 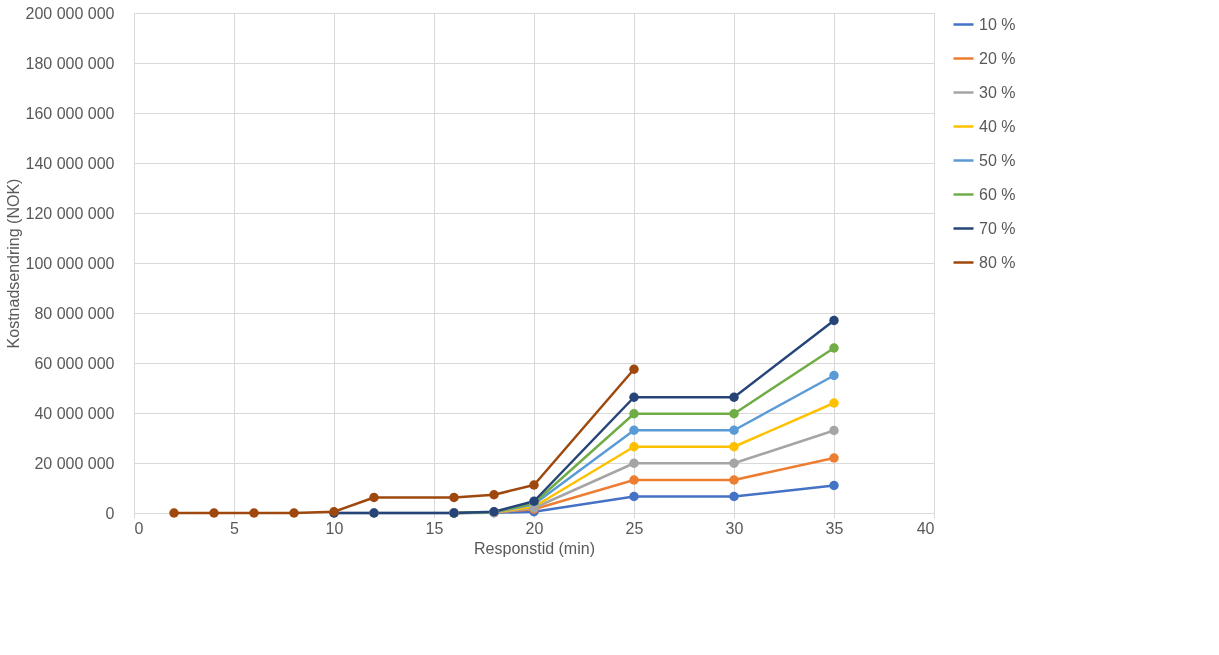 I want to click on y-tick-label: 80 000 000, so click(x=74, y=313).